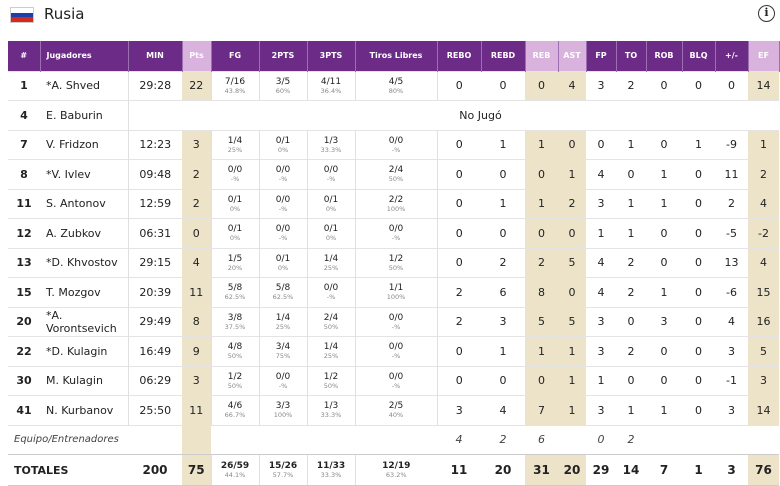 The image size is (780, 486). Describe the element at coordinates (763, 85) in the screenshot. I see `player-ef: 14` at that location.